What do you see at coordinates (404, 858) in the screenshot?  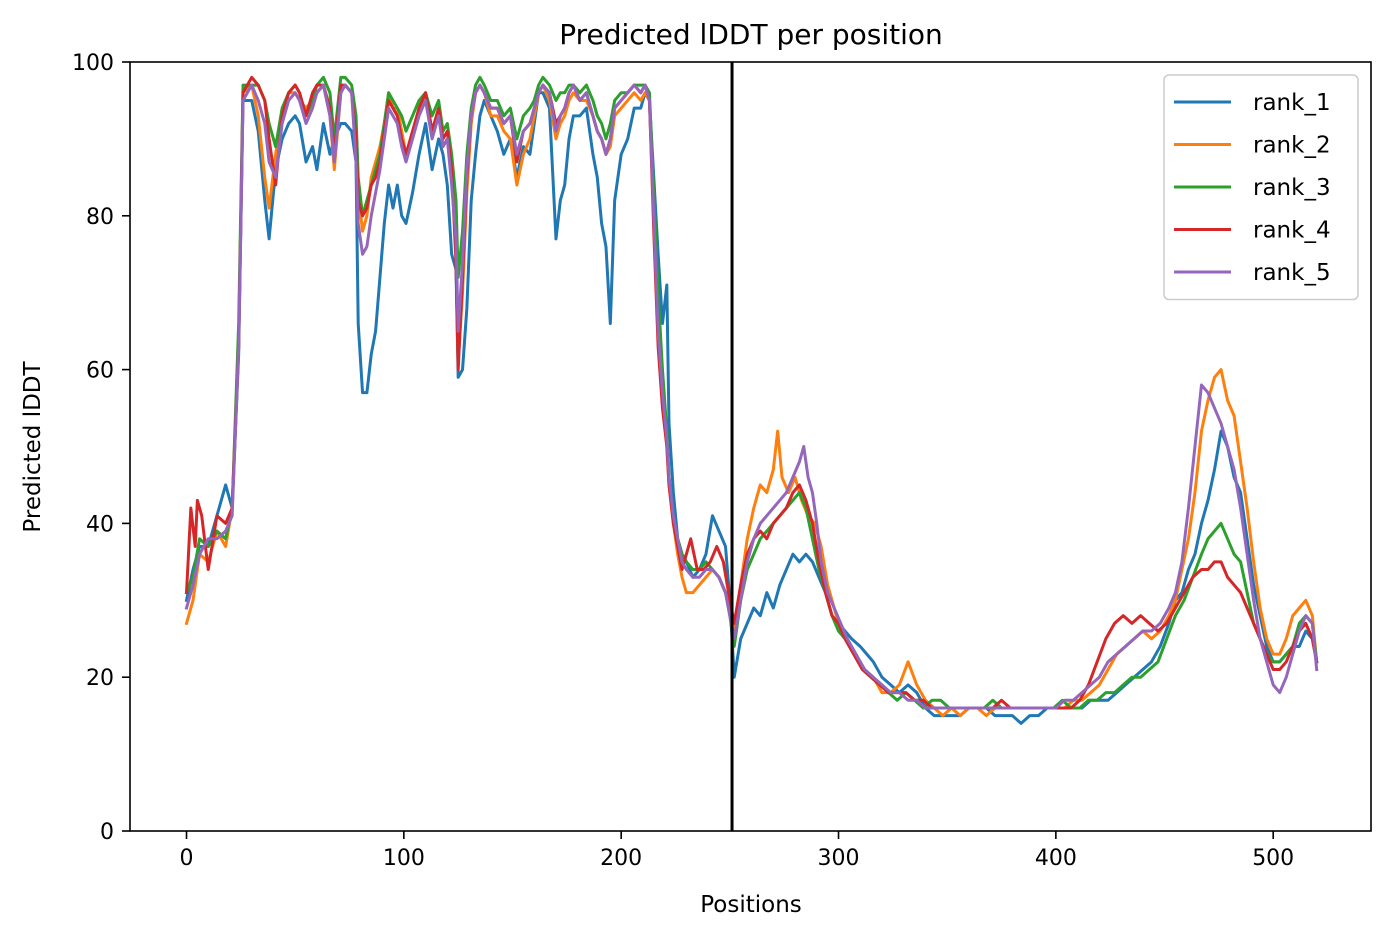 I see `x-tick-label: 100` at bounding box center [404, 858].